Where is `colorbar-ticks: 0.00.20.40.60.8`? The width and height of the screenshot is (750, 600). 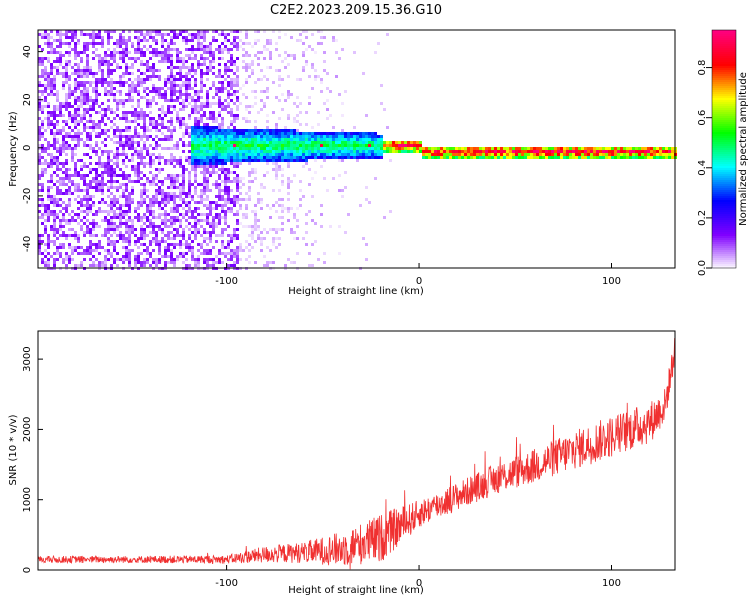
colorbar-ticks: 0.00.20.40.60.8 is located at coordinates (704, 168).